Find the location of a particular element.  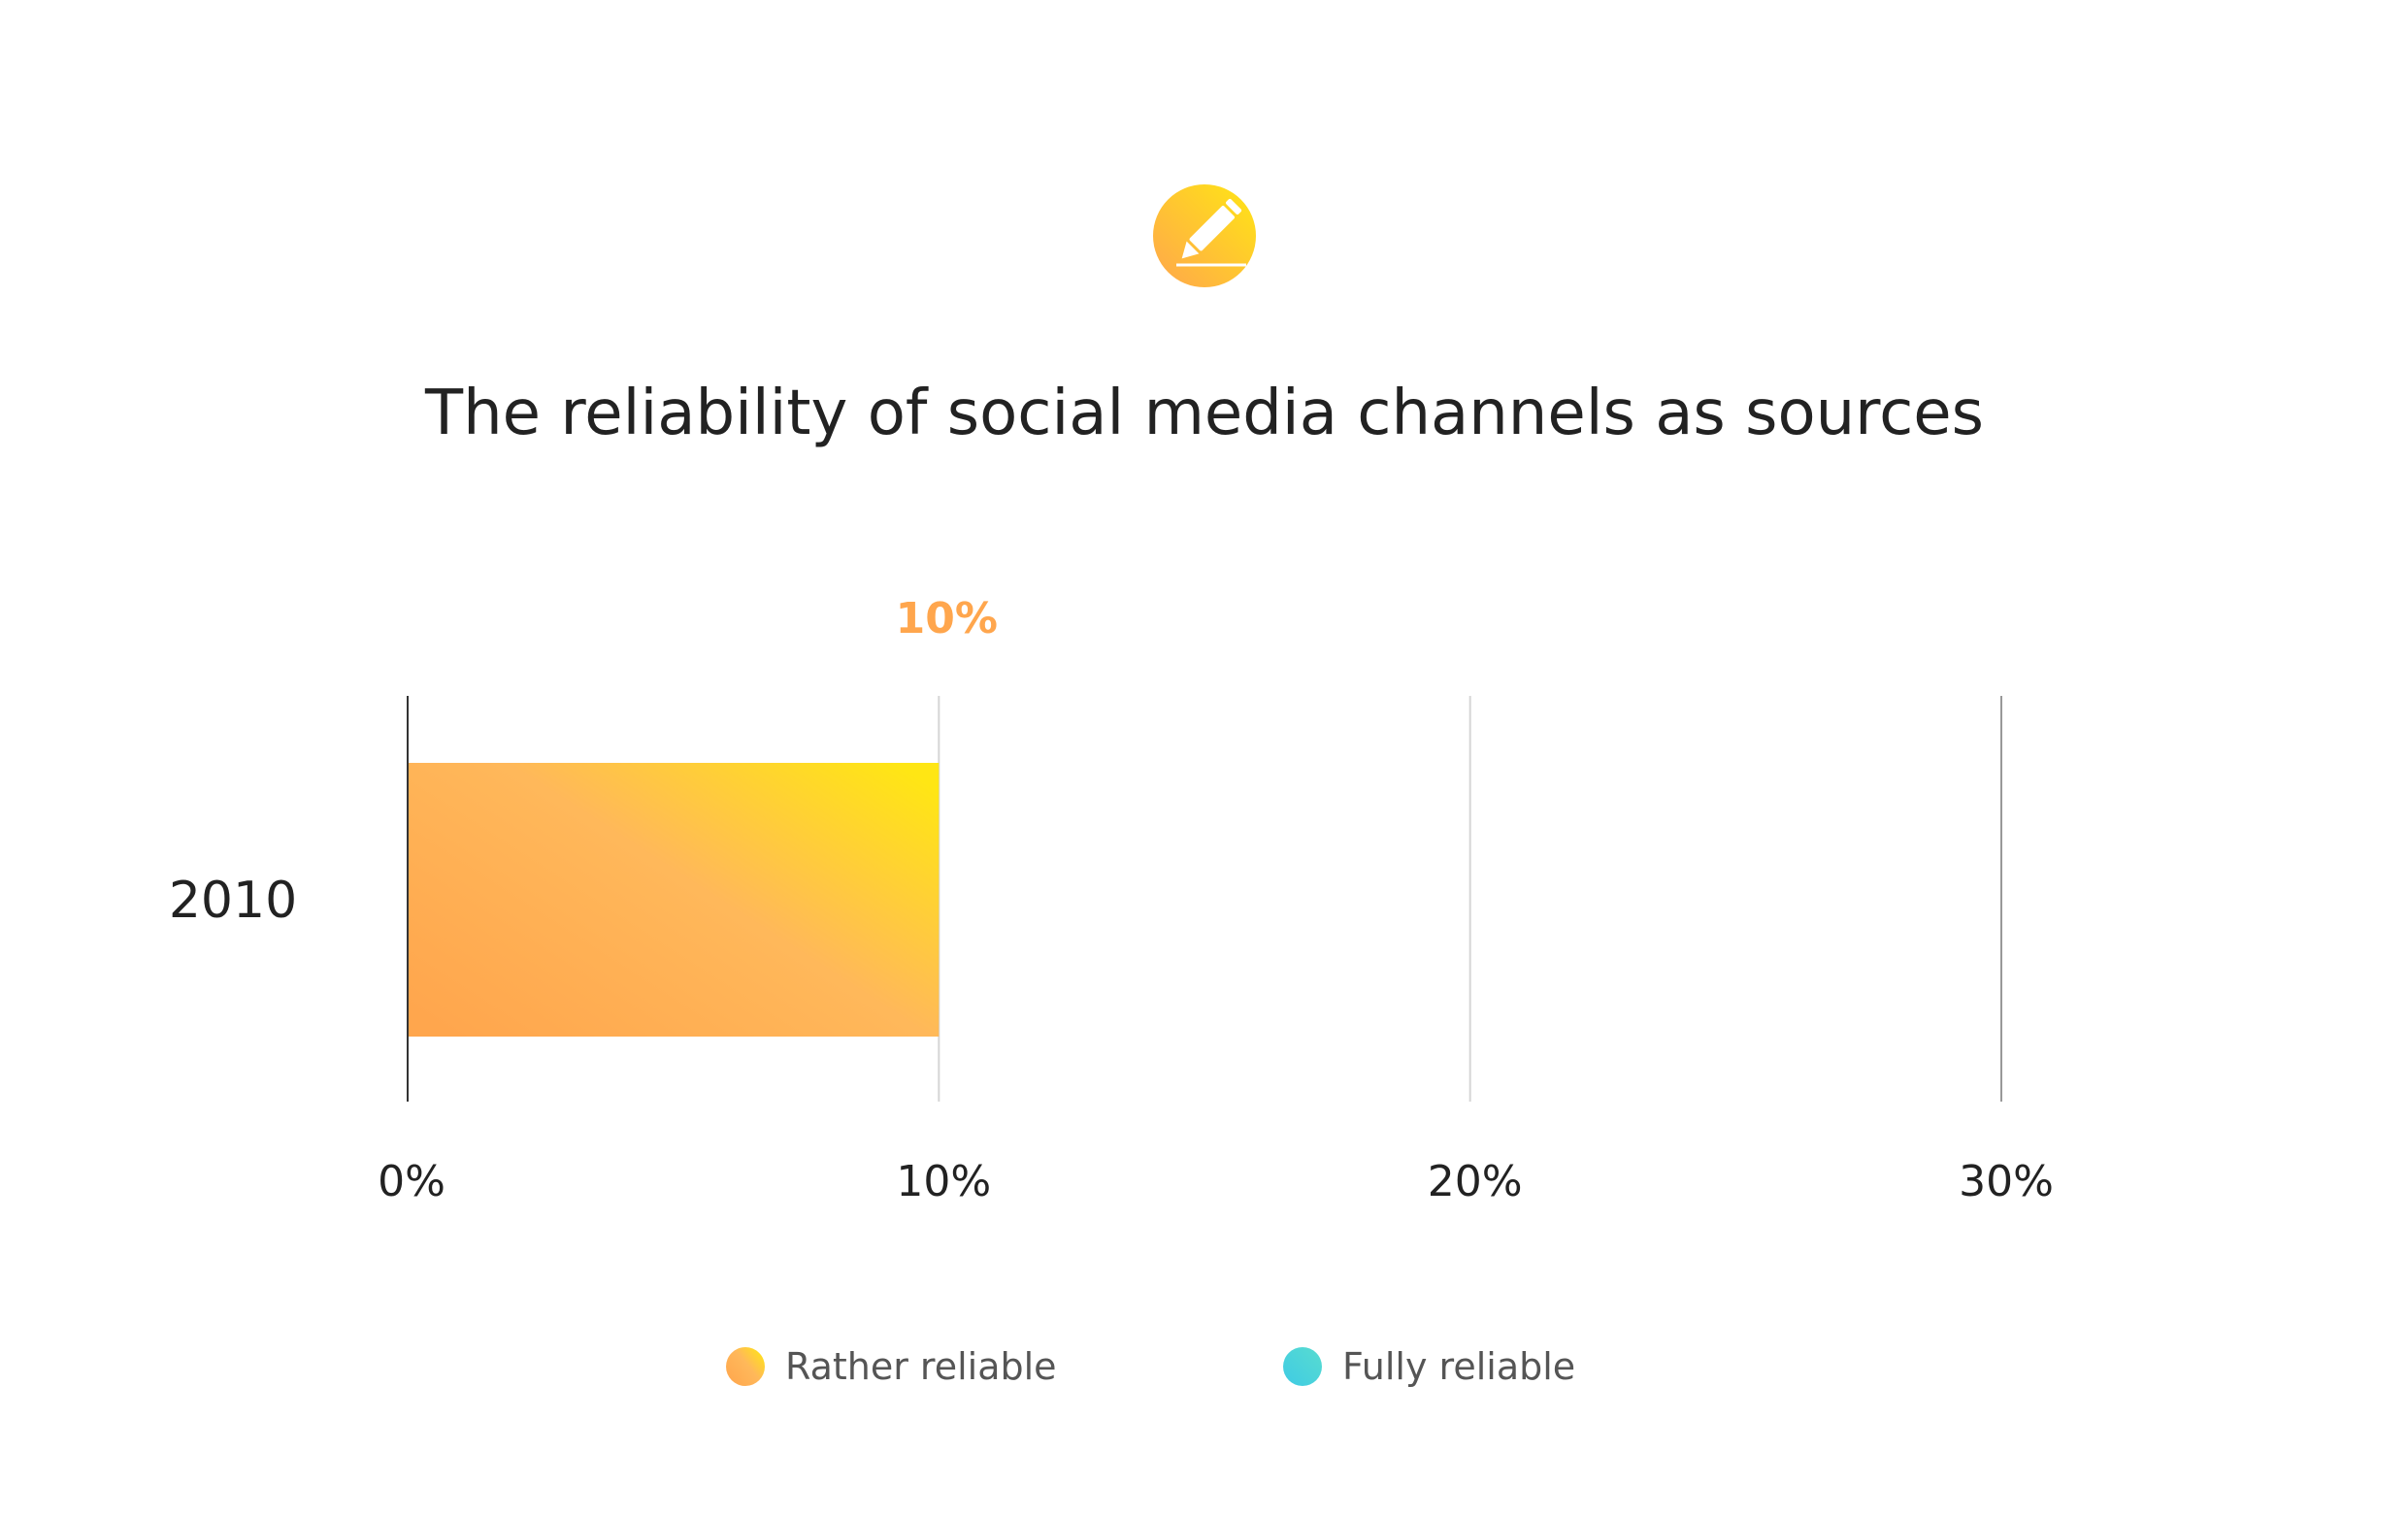

x-tick-label: 10% is located at coordinates (943, 1181).